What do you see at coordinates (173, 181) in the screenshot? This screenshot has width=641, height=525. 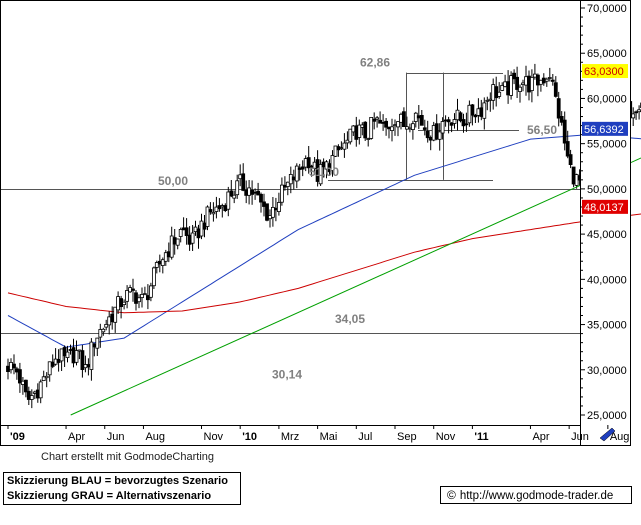 I see `level-label: 50,00` at bounding box center [173, 181].